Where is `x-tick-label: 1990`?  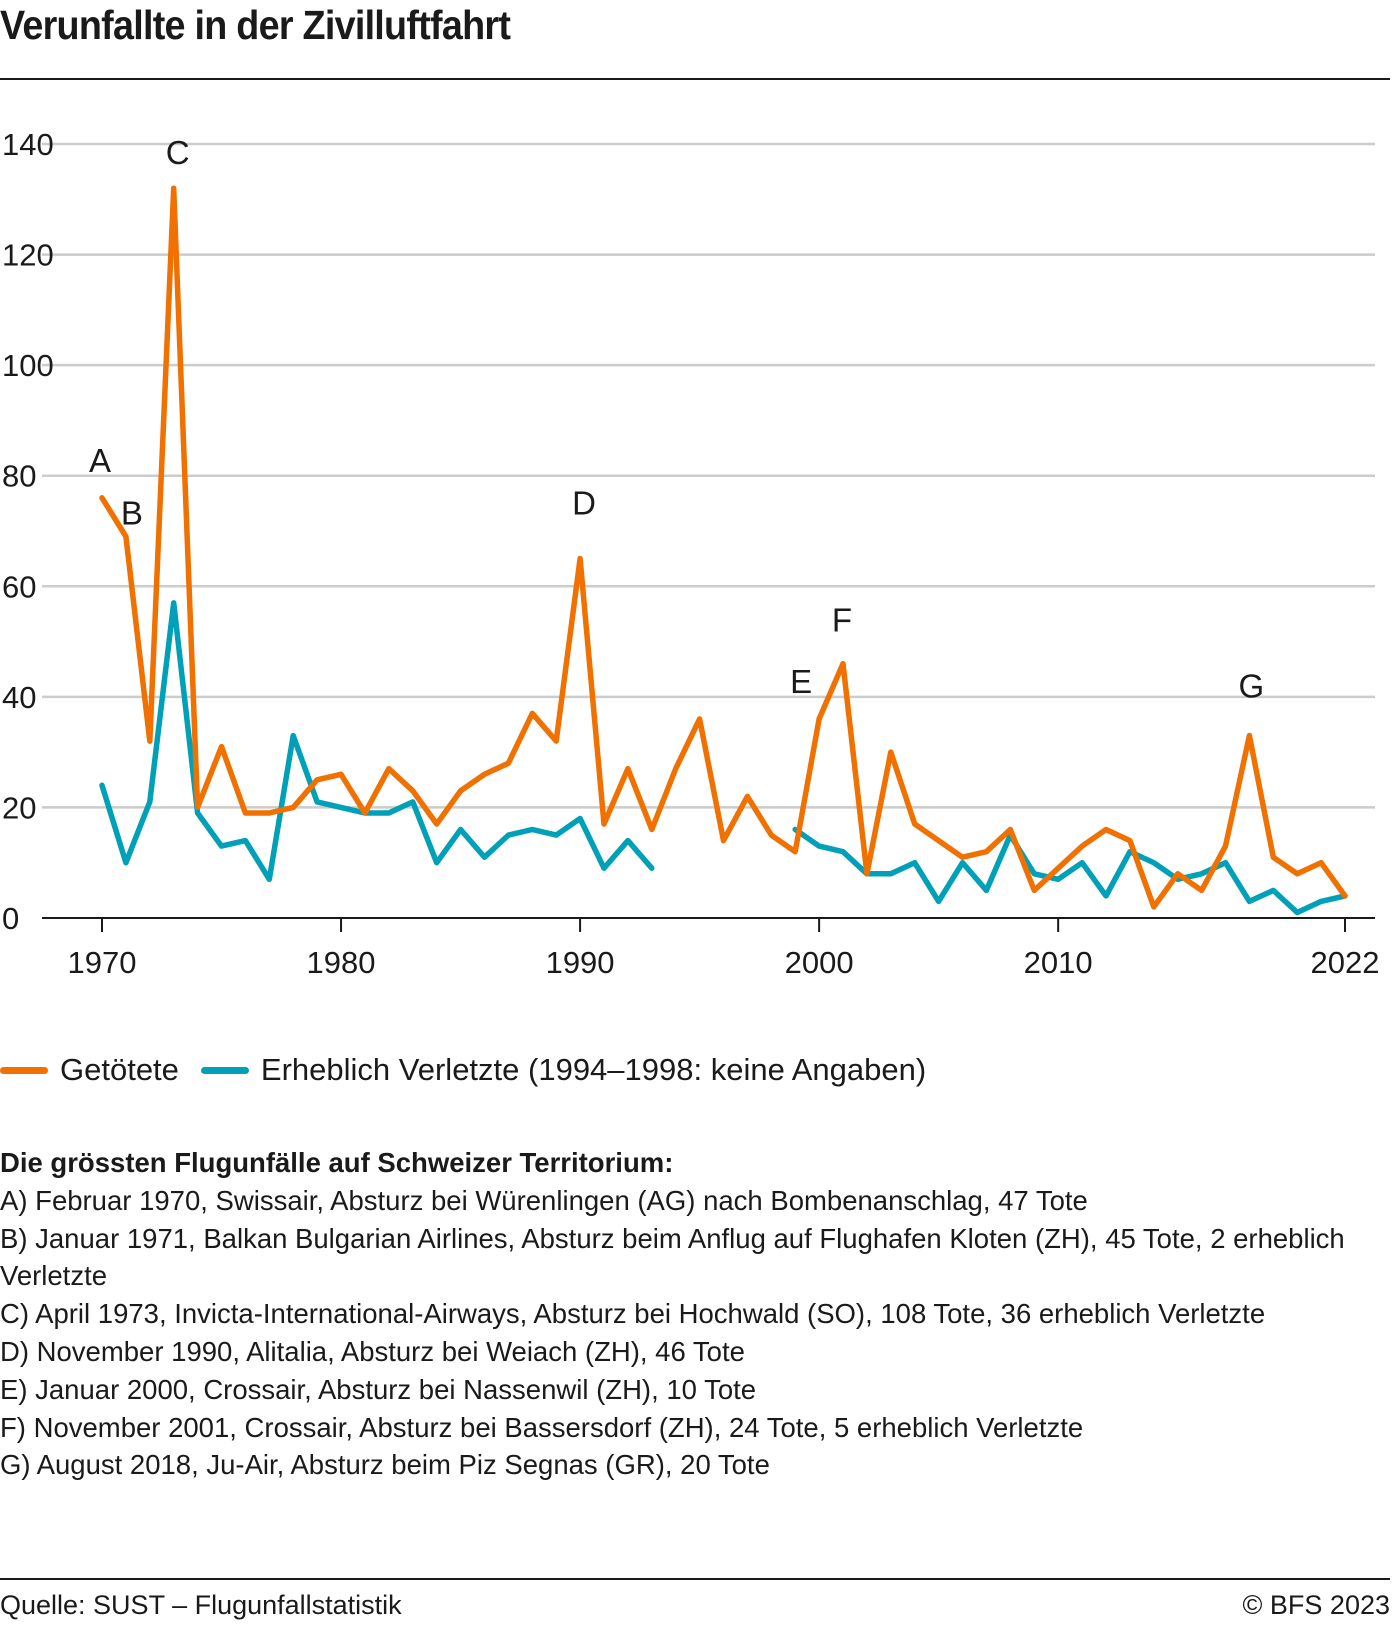
x-tick-label: 1990 is located at coordinates (580, 962).